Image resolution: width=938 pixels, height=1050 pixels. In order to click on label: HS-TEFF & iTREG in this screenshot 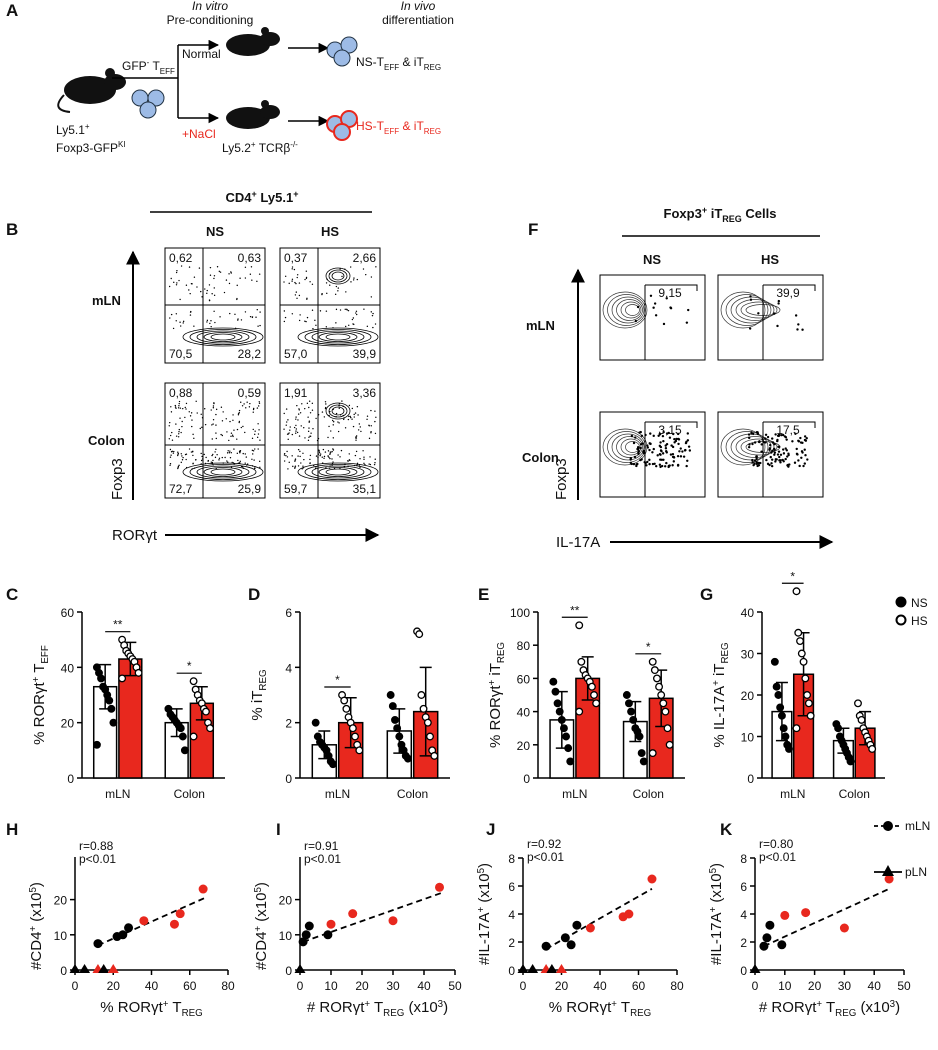, I will do `click(398, 127)`.